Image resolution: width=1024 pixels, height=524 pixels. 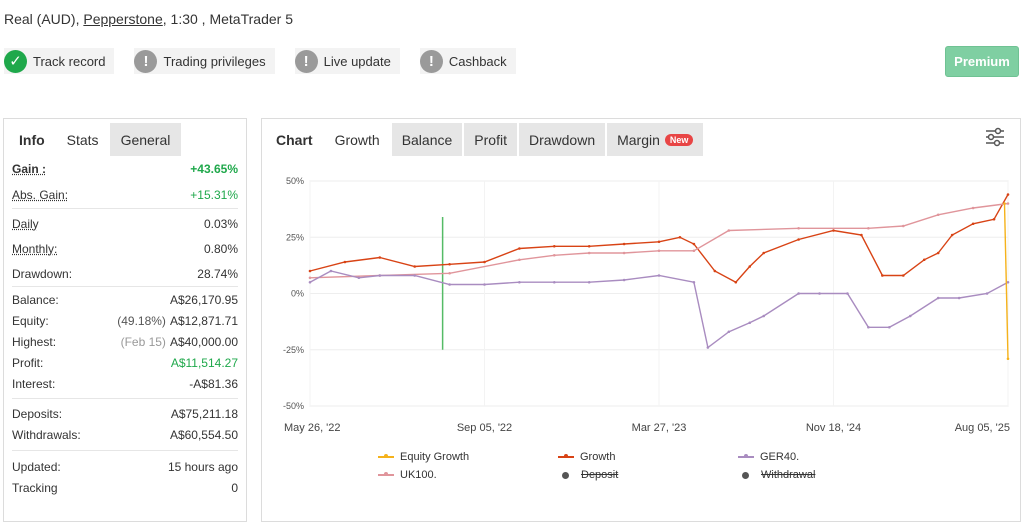 I want to click on tab-profit: Profit, so click(x=490, y=139).